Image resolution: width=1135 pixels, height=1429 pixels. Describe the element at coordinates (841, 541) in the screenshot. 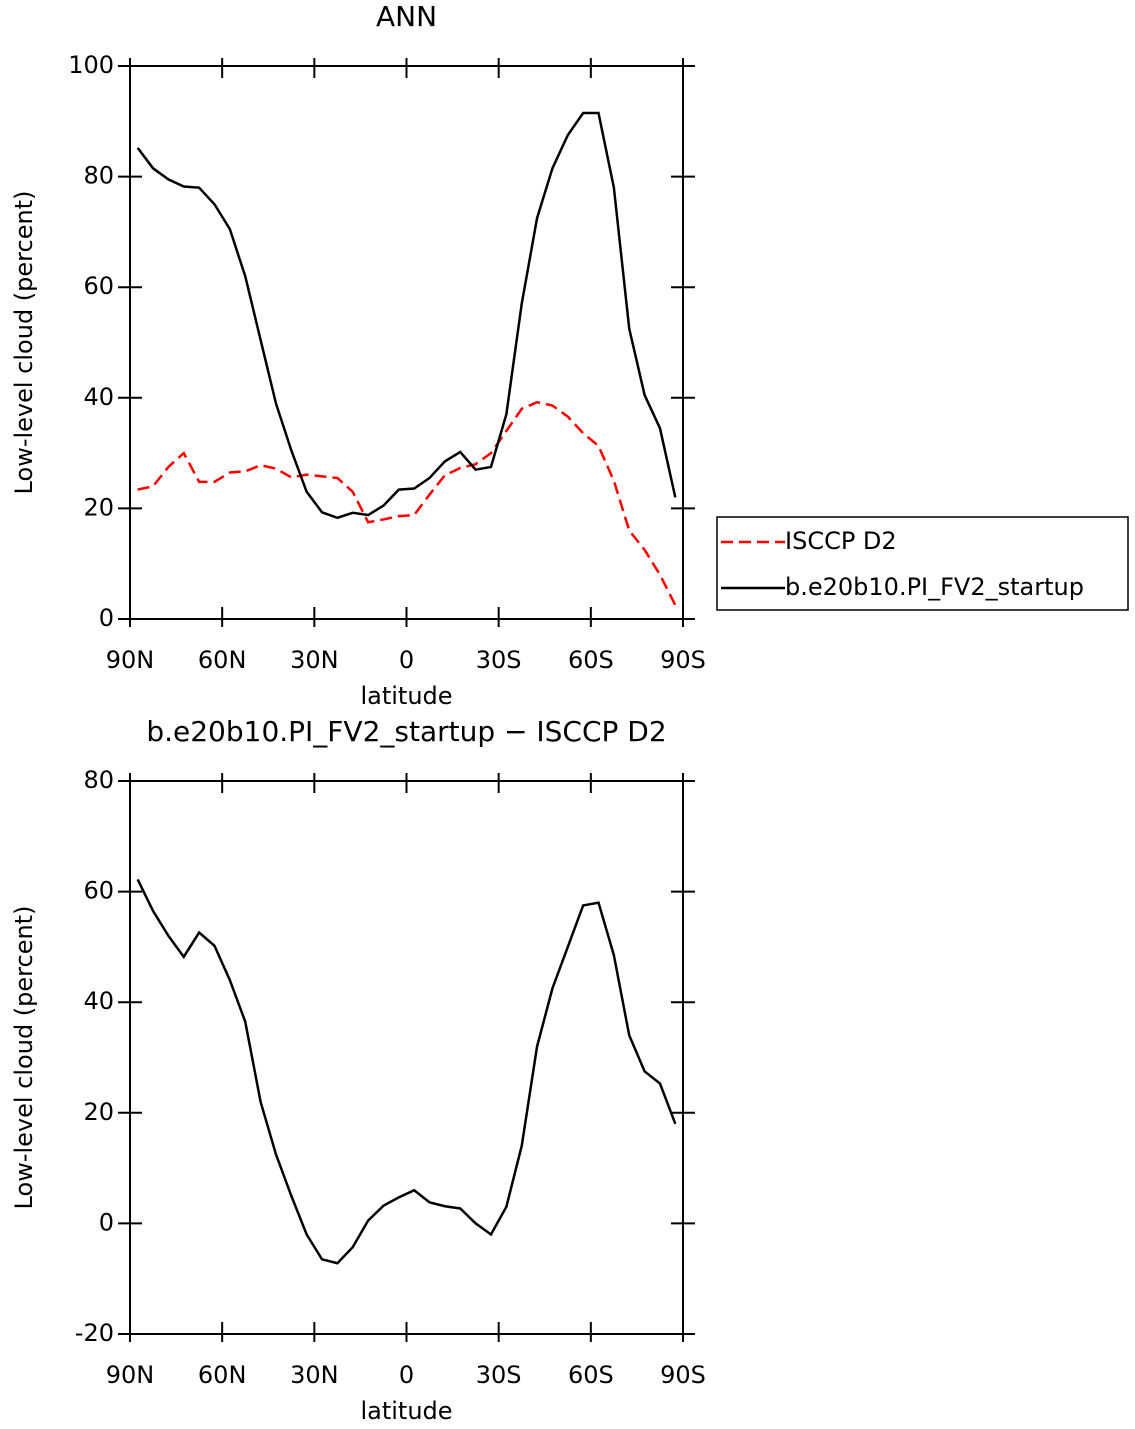

I see `legend-label: ISCCP D2` at that location.